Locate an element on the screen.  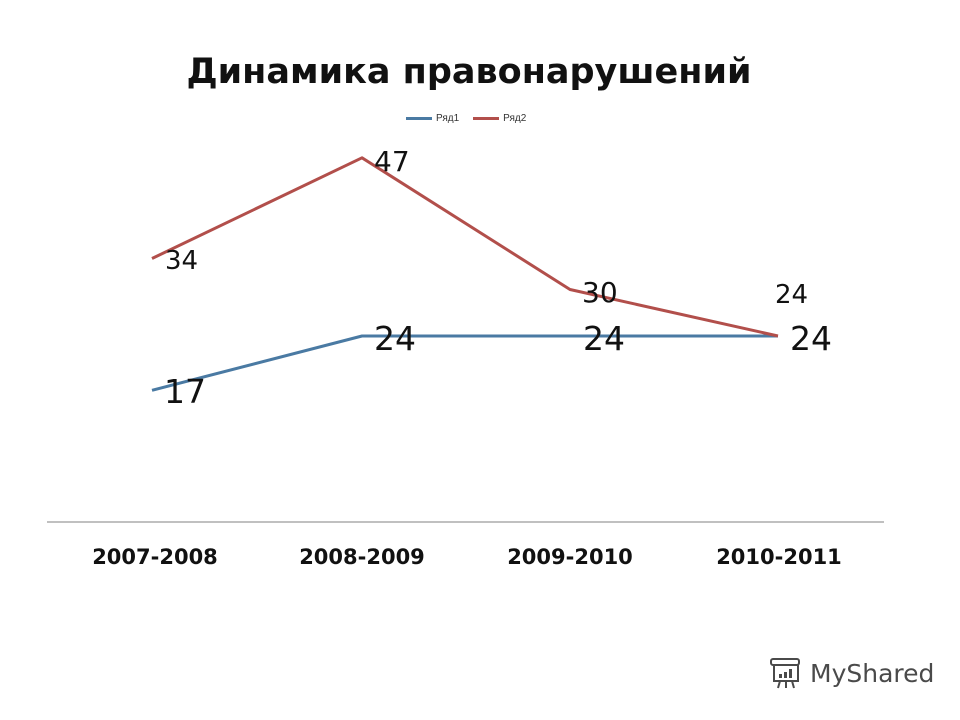
watermark-text: MyShared is located at coordinates (872, 673).